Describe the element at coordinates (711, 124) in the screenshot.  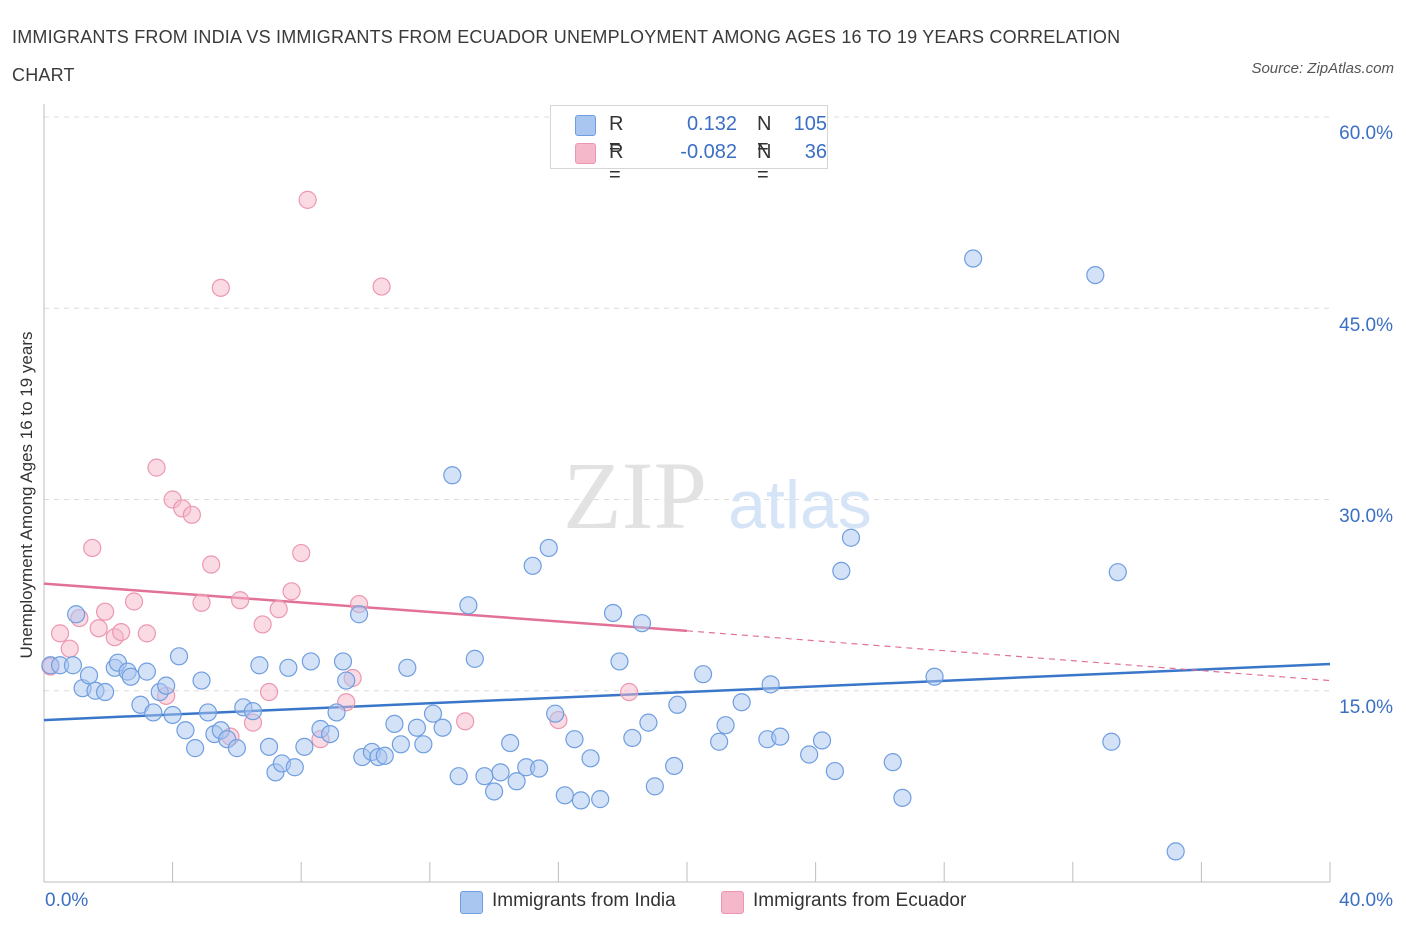
I see `legend-r-value: 0.132` at that location.